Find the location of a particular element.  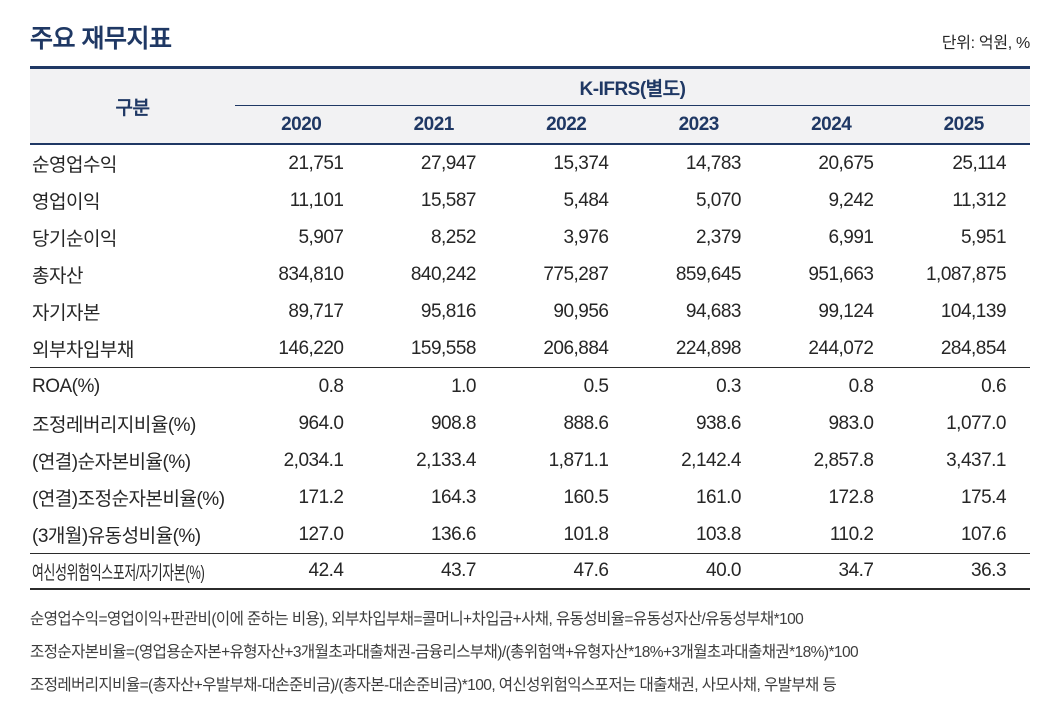

value-cell: 25,114 is located at coordinates (979, 163).